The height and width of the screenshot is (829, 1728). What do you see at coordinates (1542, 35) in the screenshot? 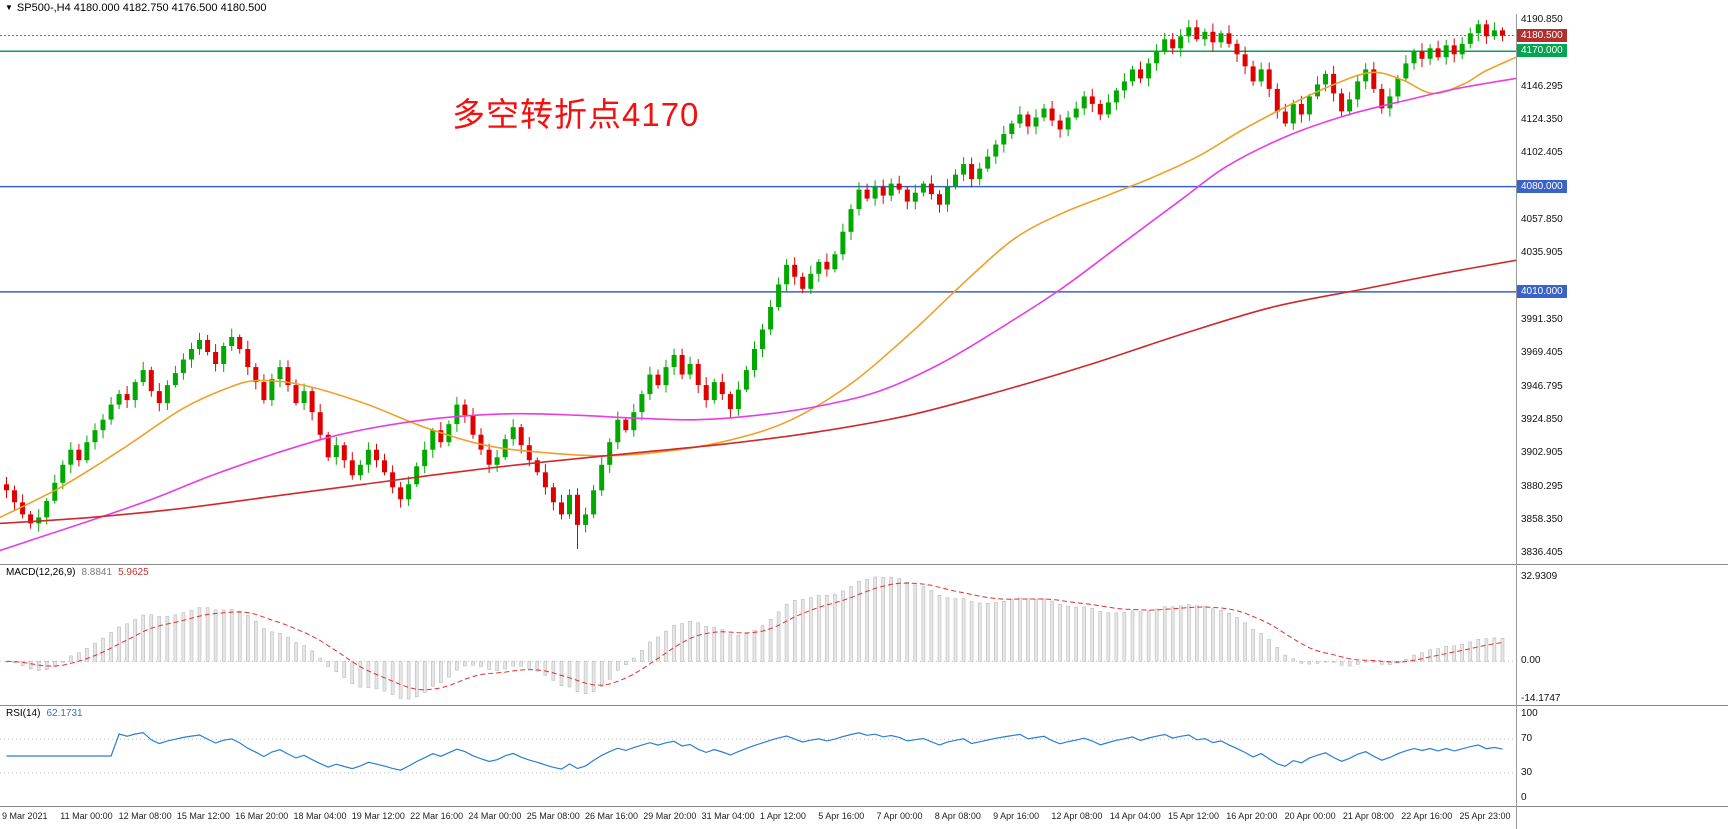
I see `price-tag-4180.500: 4180.500` at bounding box center [1542, 35].